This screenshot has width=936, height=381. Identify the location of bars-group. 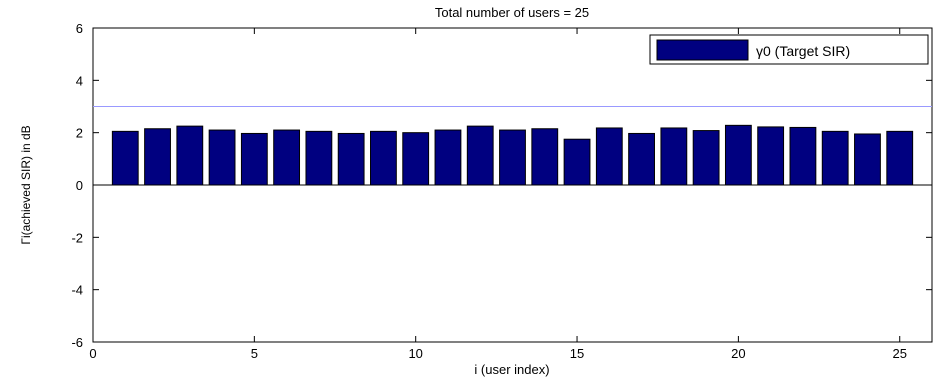
(512, 155).